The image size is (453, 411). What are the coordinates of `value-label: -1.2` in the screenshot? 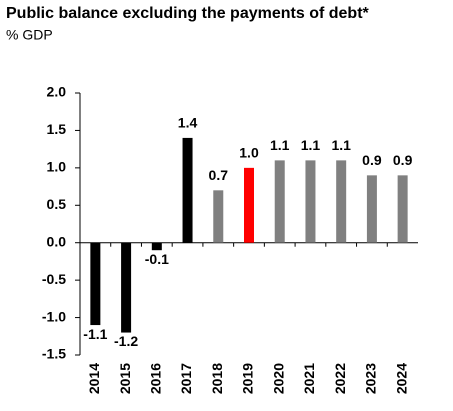 It's located at (126, 341).